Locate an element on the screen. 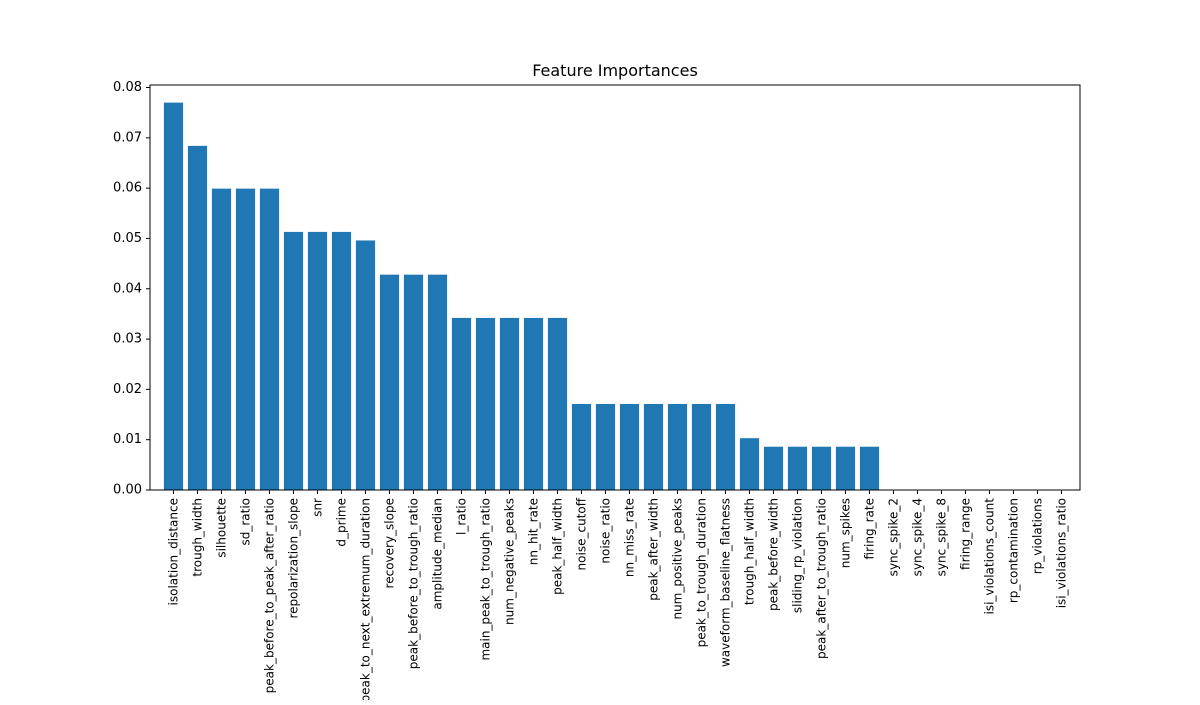  x-tick-label: isi_violations_ratio is located at coordinates (1062, 553).